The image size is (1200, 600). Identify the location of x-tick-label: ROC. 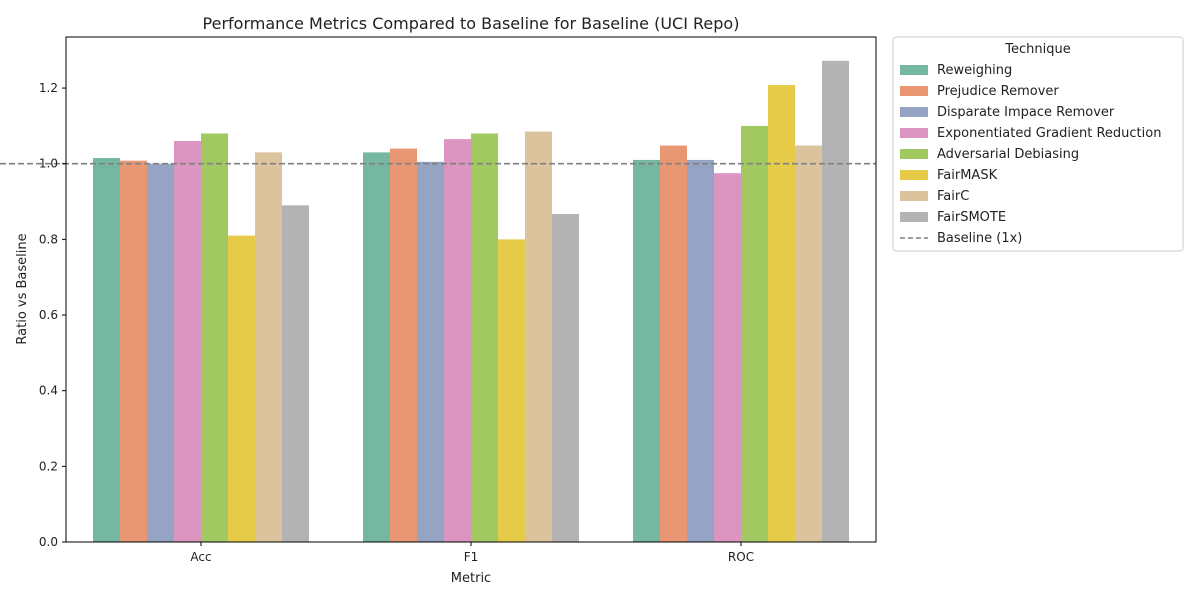
(741, 557).